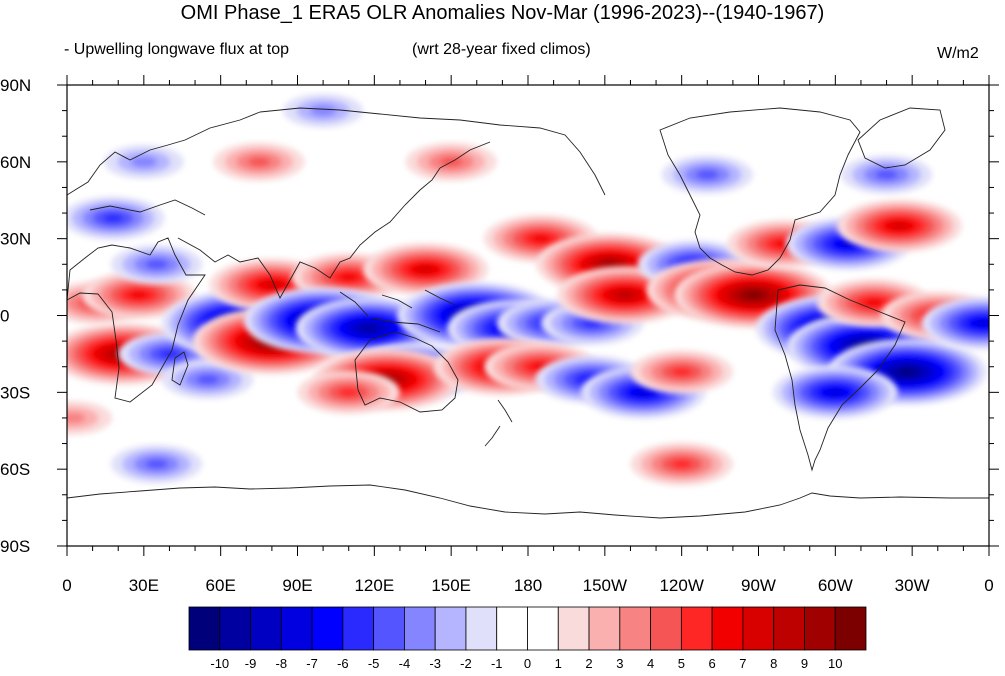  Describe the element at coordinates (451, 585) in the screenshot. I see `lon-tick-label: 150E` at that location.